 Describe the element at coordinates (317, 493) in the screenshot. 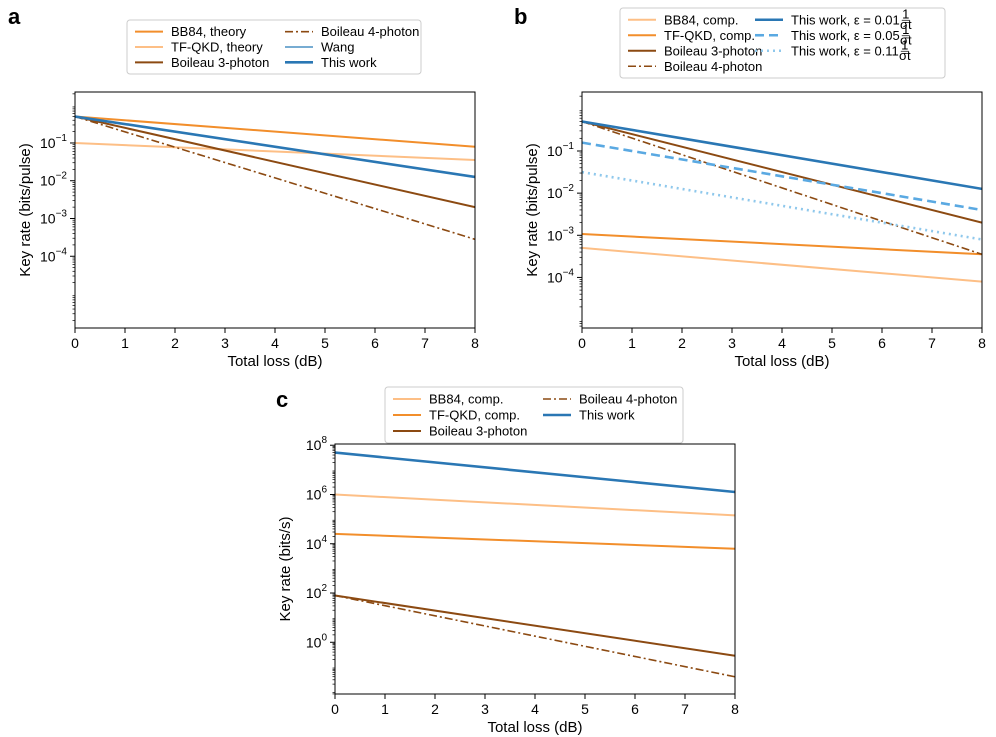

I see `y-tick-label: 10⁶` at that location.